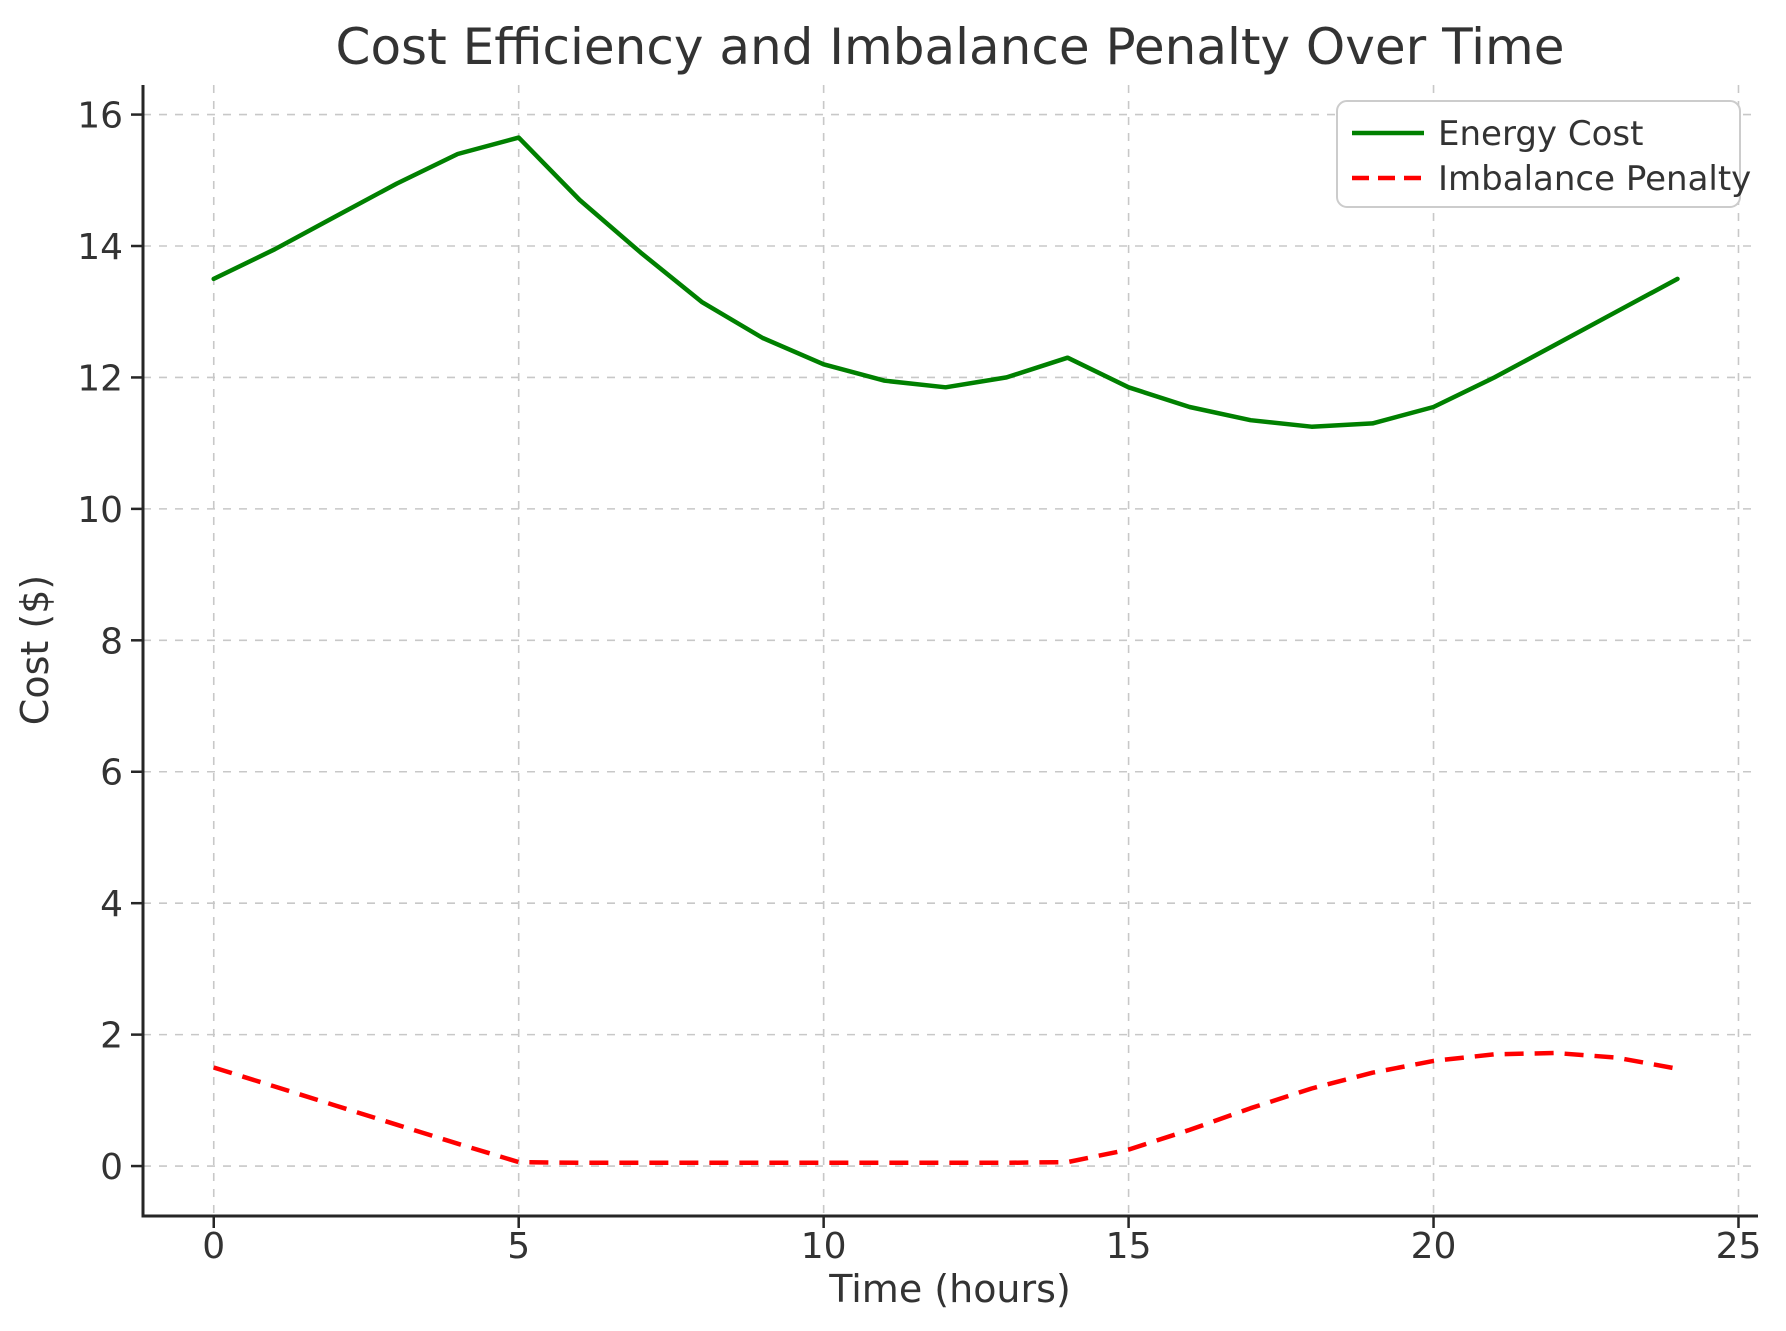 Image resolution: width=1786 pixels, height=1331 pixels. Describe the element at coordinates (1540, 134) in the screenshot. I see `legend-label-energy-cost: Energy Cost` at that location.